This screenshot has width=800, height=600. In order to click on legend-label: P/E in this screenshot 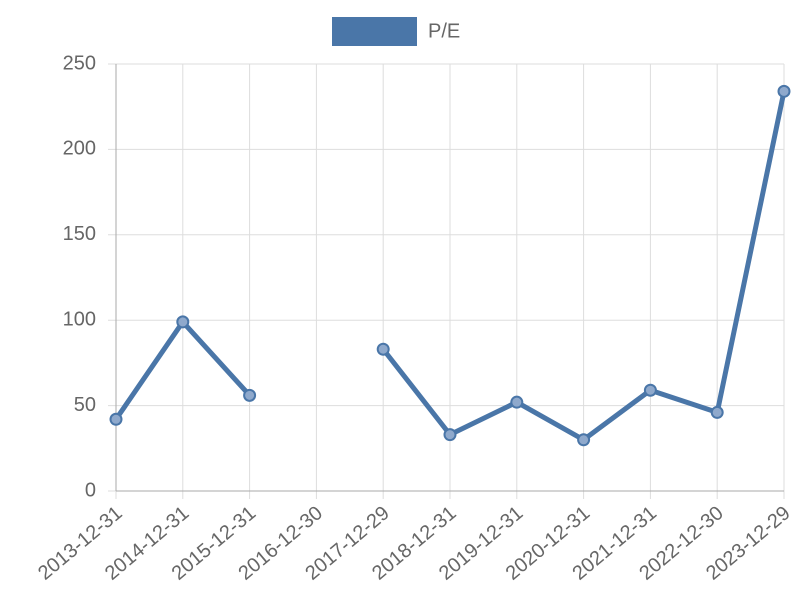, I will do `click(444, 31)`.